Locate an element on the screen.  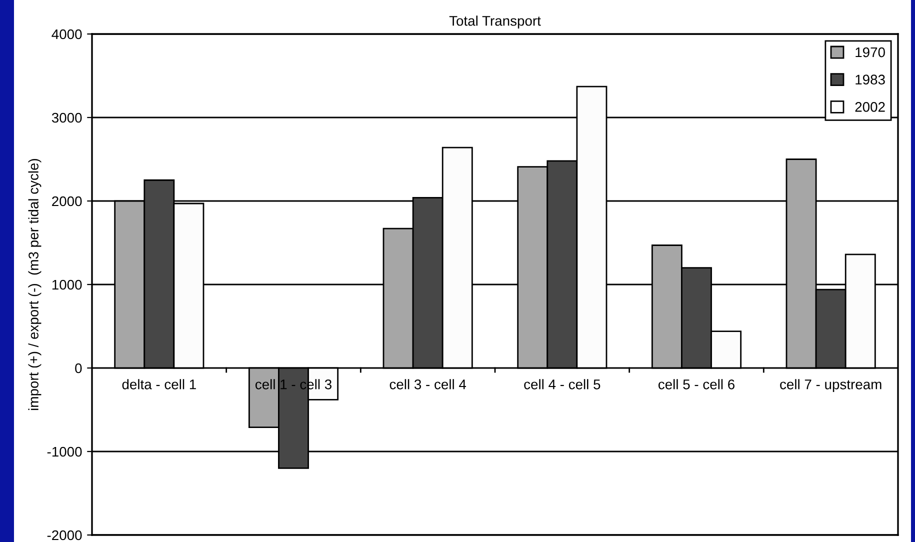
y-axis-title: import (+) / export (-) (m3 per tidal cycle) is located at coordinates (35, 284).